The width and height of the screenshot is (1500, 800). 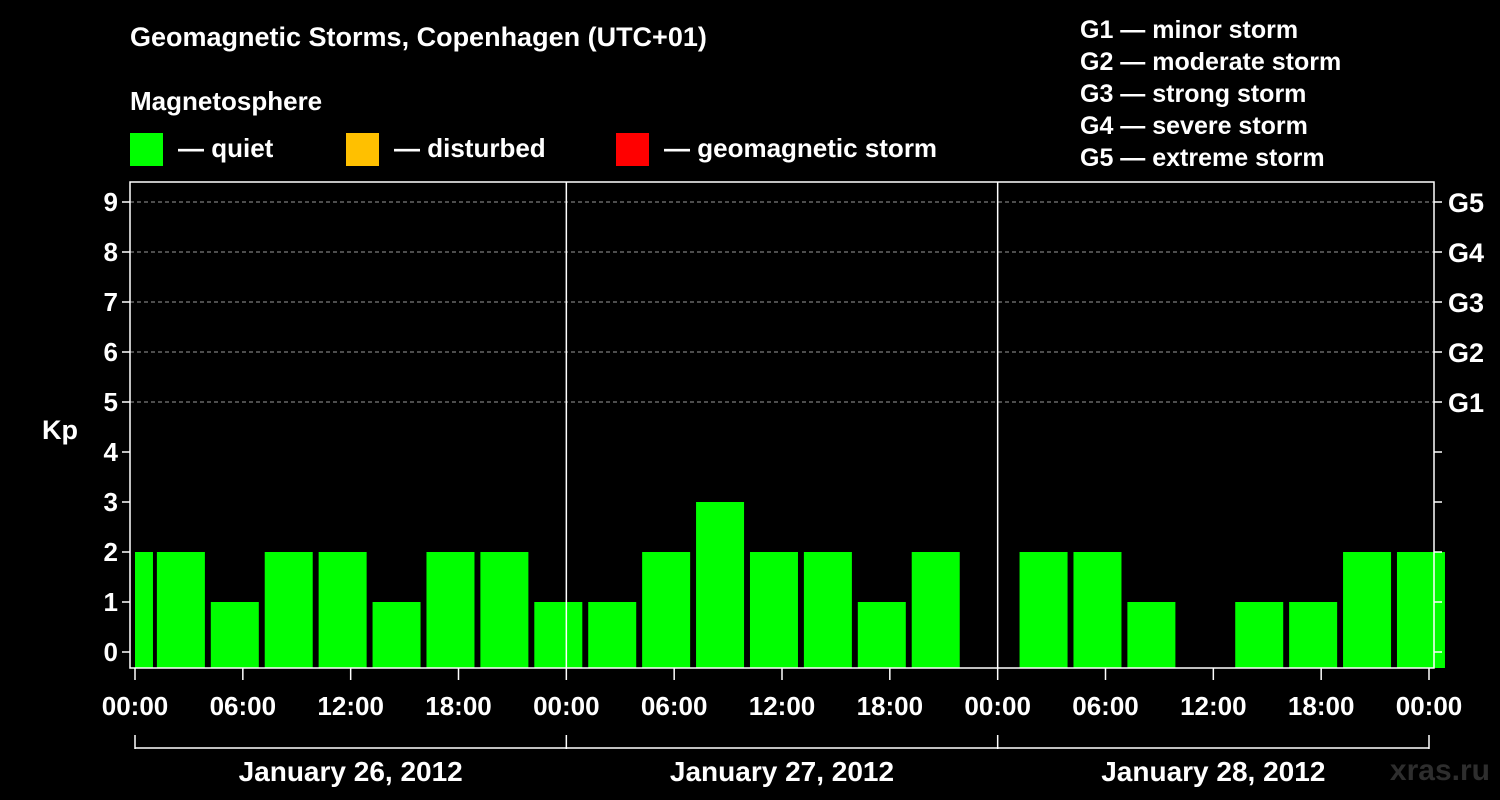 I want to click on x-tick-label-11: 18:00, so click(x=1321, y=706).